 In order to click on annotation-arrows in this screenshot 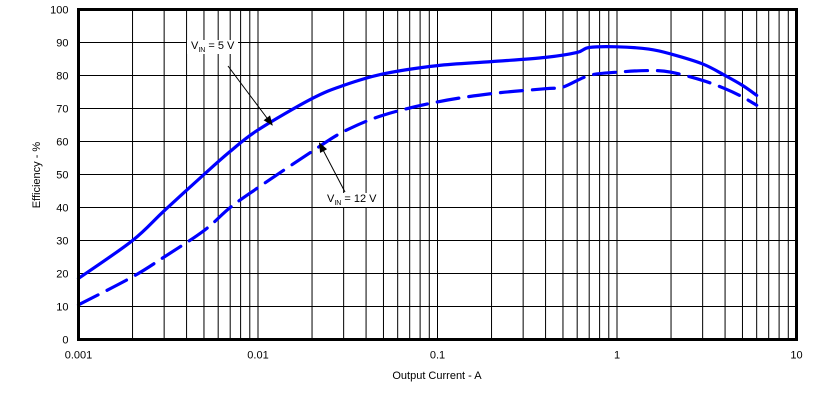, I will do `click(286, 129)`.